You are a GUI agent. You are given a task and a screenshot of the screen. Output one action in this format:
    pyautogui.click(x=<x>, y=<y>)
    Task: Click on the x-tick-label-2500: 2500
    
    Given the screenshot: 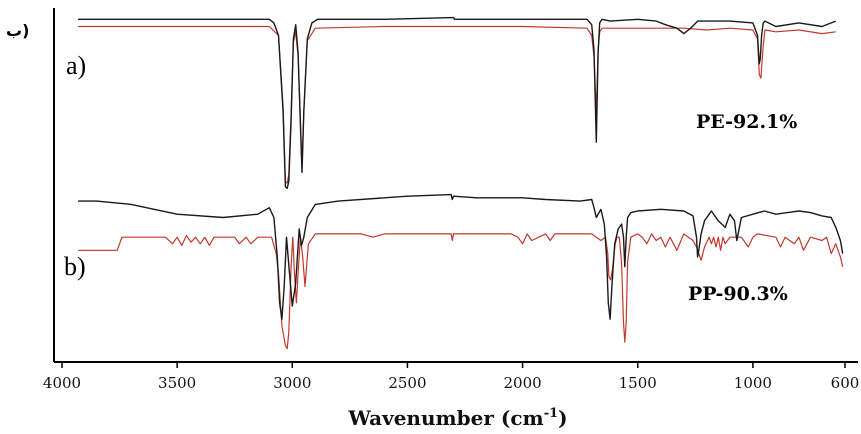 What is the action you would take?
    pyautogui.click(x=407, y=383)
    